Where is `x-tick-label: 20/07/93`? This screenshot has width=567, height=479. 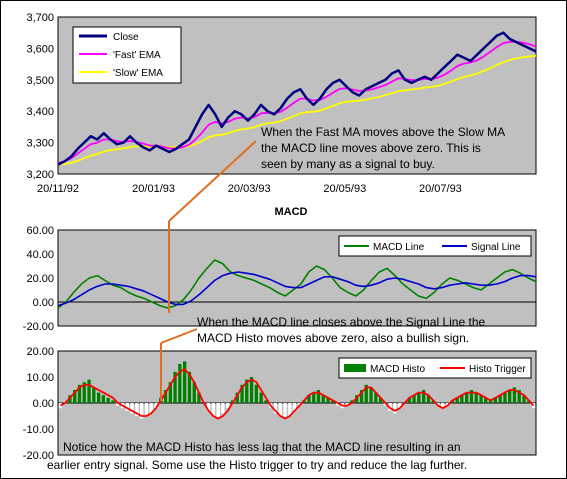
x-tick-label: 20/07/93 is located at coordinates (440, 189).